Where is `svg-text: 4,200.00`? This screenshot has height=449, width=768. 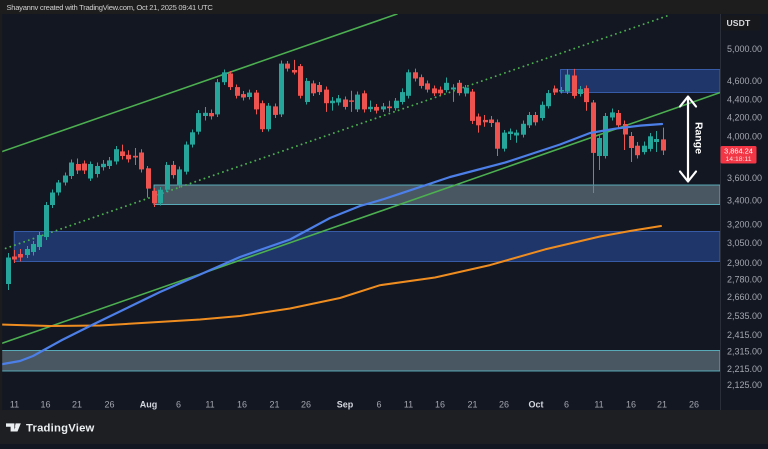
svg-text: 4,200.00 is located at coordinates (744, 118).